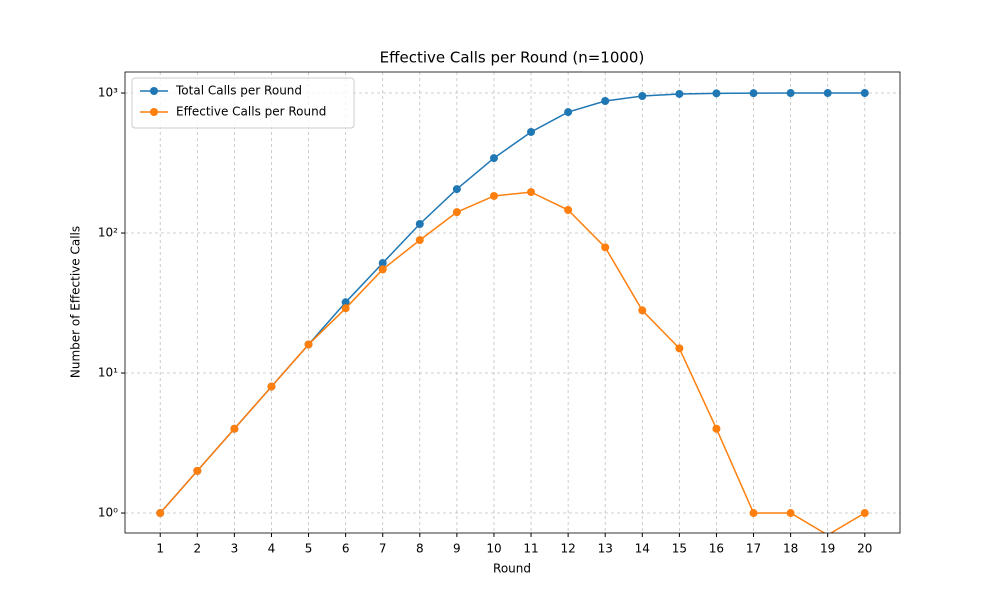  Describe the element at coordinates (530, 549) in the screenshot. I see `x-tick-label: 11` at that location.